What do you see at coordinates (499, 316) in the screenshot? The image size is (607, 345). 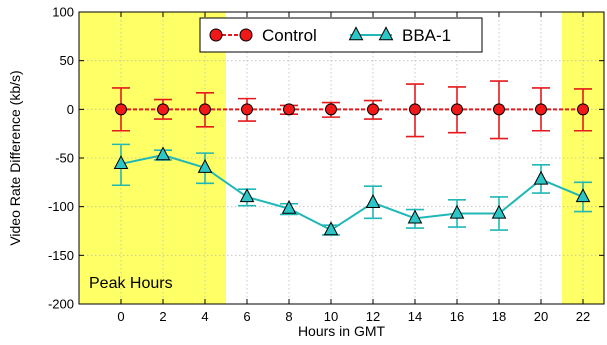 I see `x-tick-label: 18` at bounding box center [499, 316].